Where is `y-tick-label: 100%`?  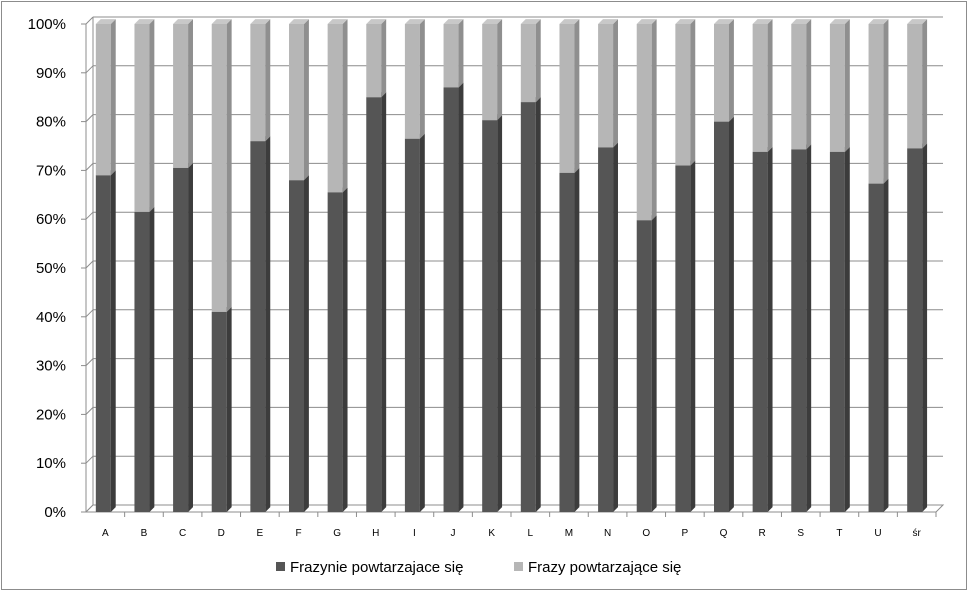 y-tick-label: 100% is located at coordinates (47, 24).